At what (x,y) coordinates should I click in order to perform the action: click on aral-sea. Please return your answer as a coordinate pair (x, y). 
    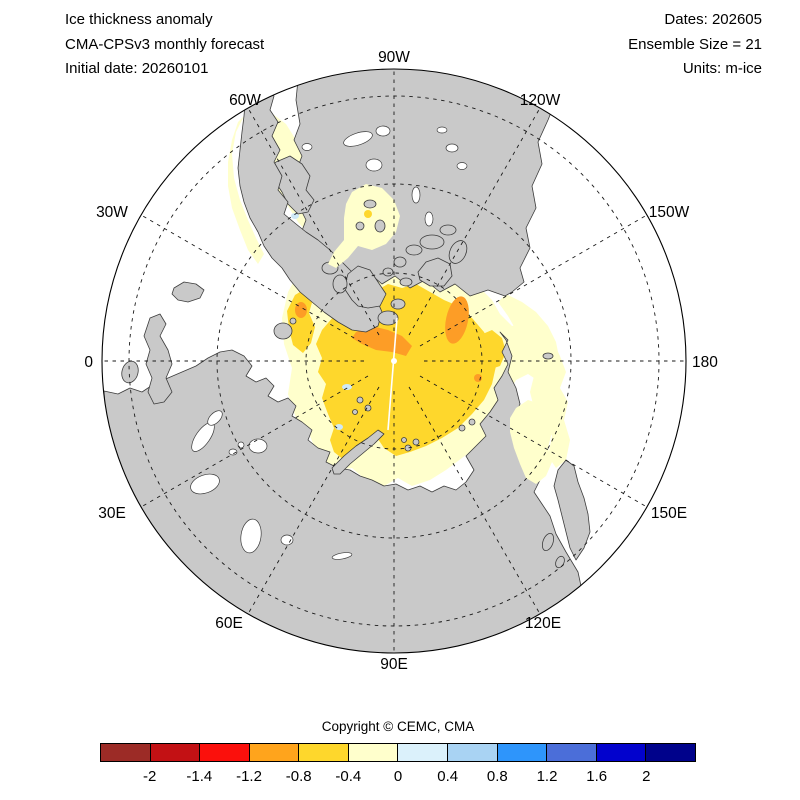
    Looking at the image, I should click on (287, 540).